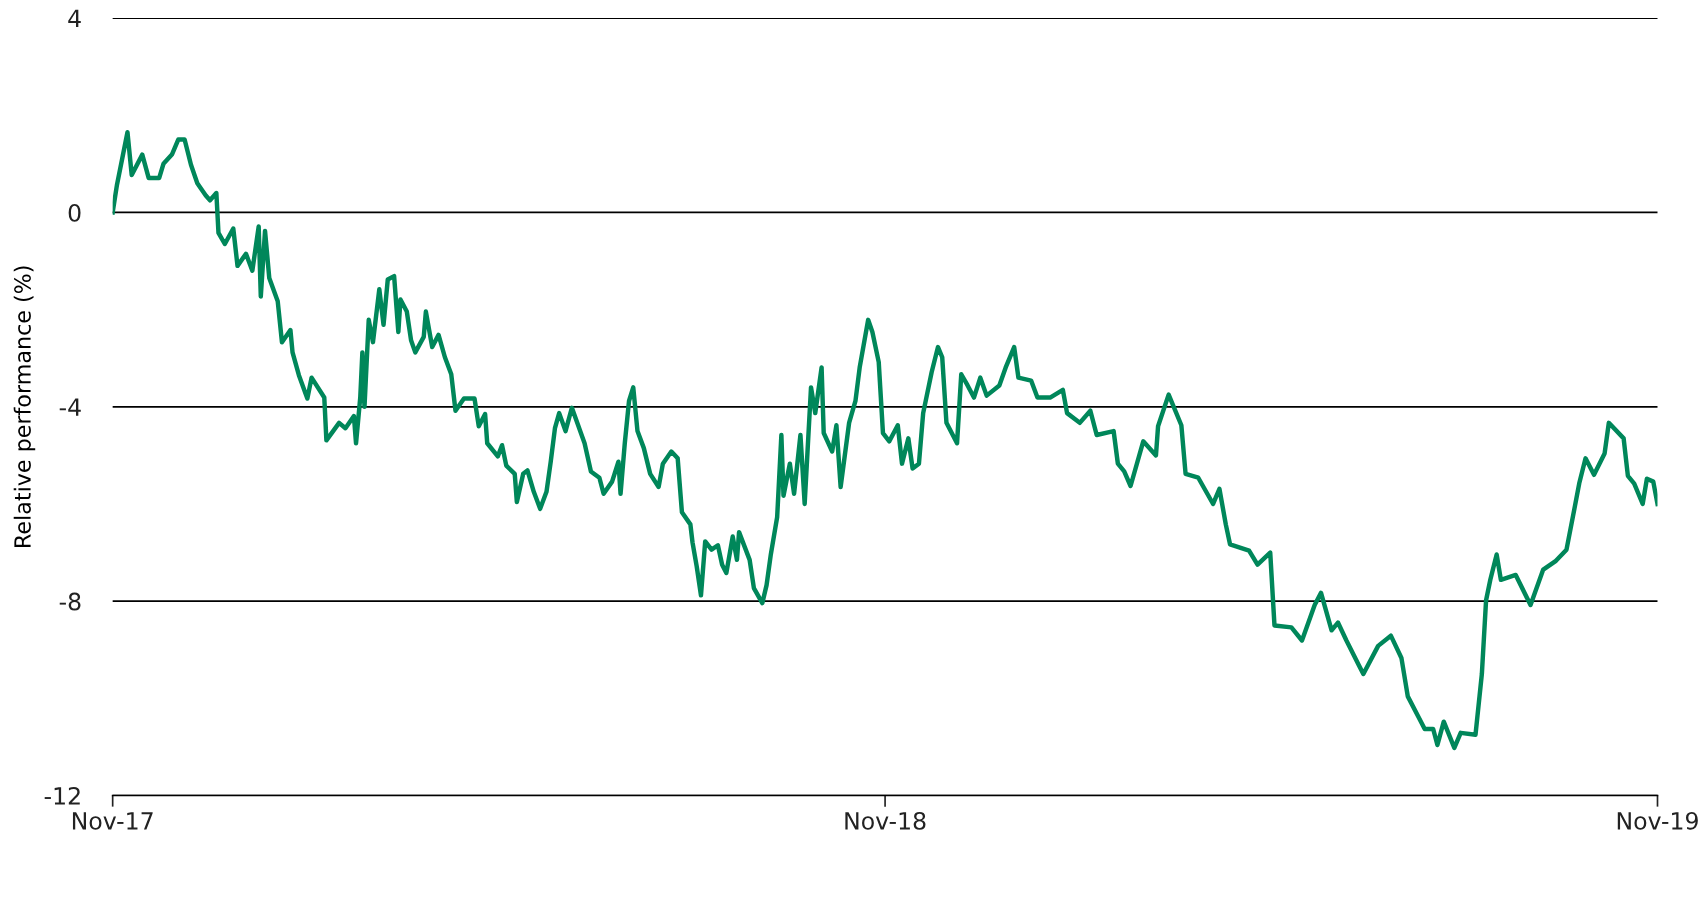 The image size is (1707, 904). What do you see at coordinates (74, 212) in the screenshot?
I see `y-tick-label: 0` at bounding box center [74, 212].